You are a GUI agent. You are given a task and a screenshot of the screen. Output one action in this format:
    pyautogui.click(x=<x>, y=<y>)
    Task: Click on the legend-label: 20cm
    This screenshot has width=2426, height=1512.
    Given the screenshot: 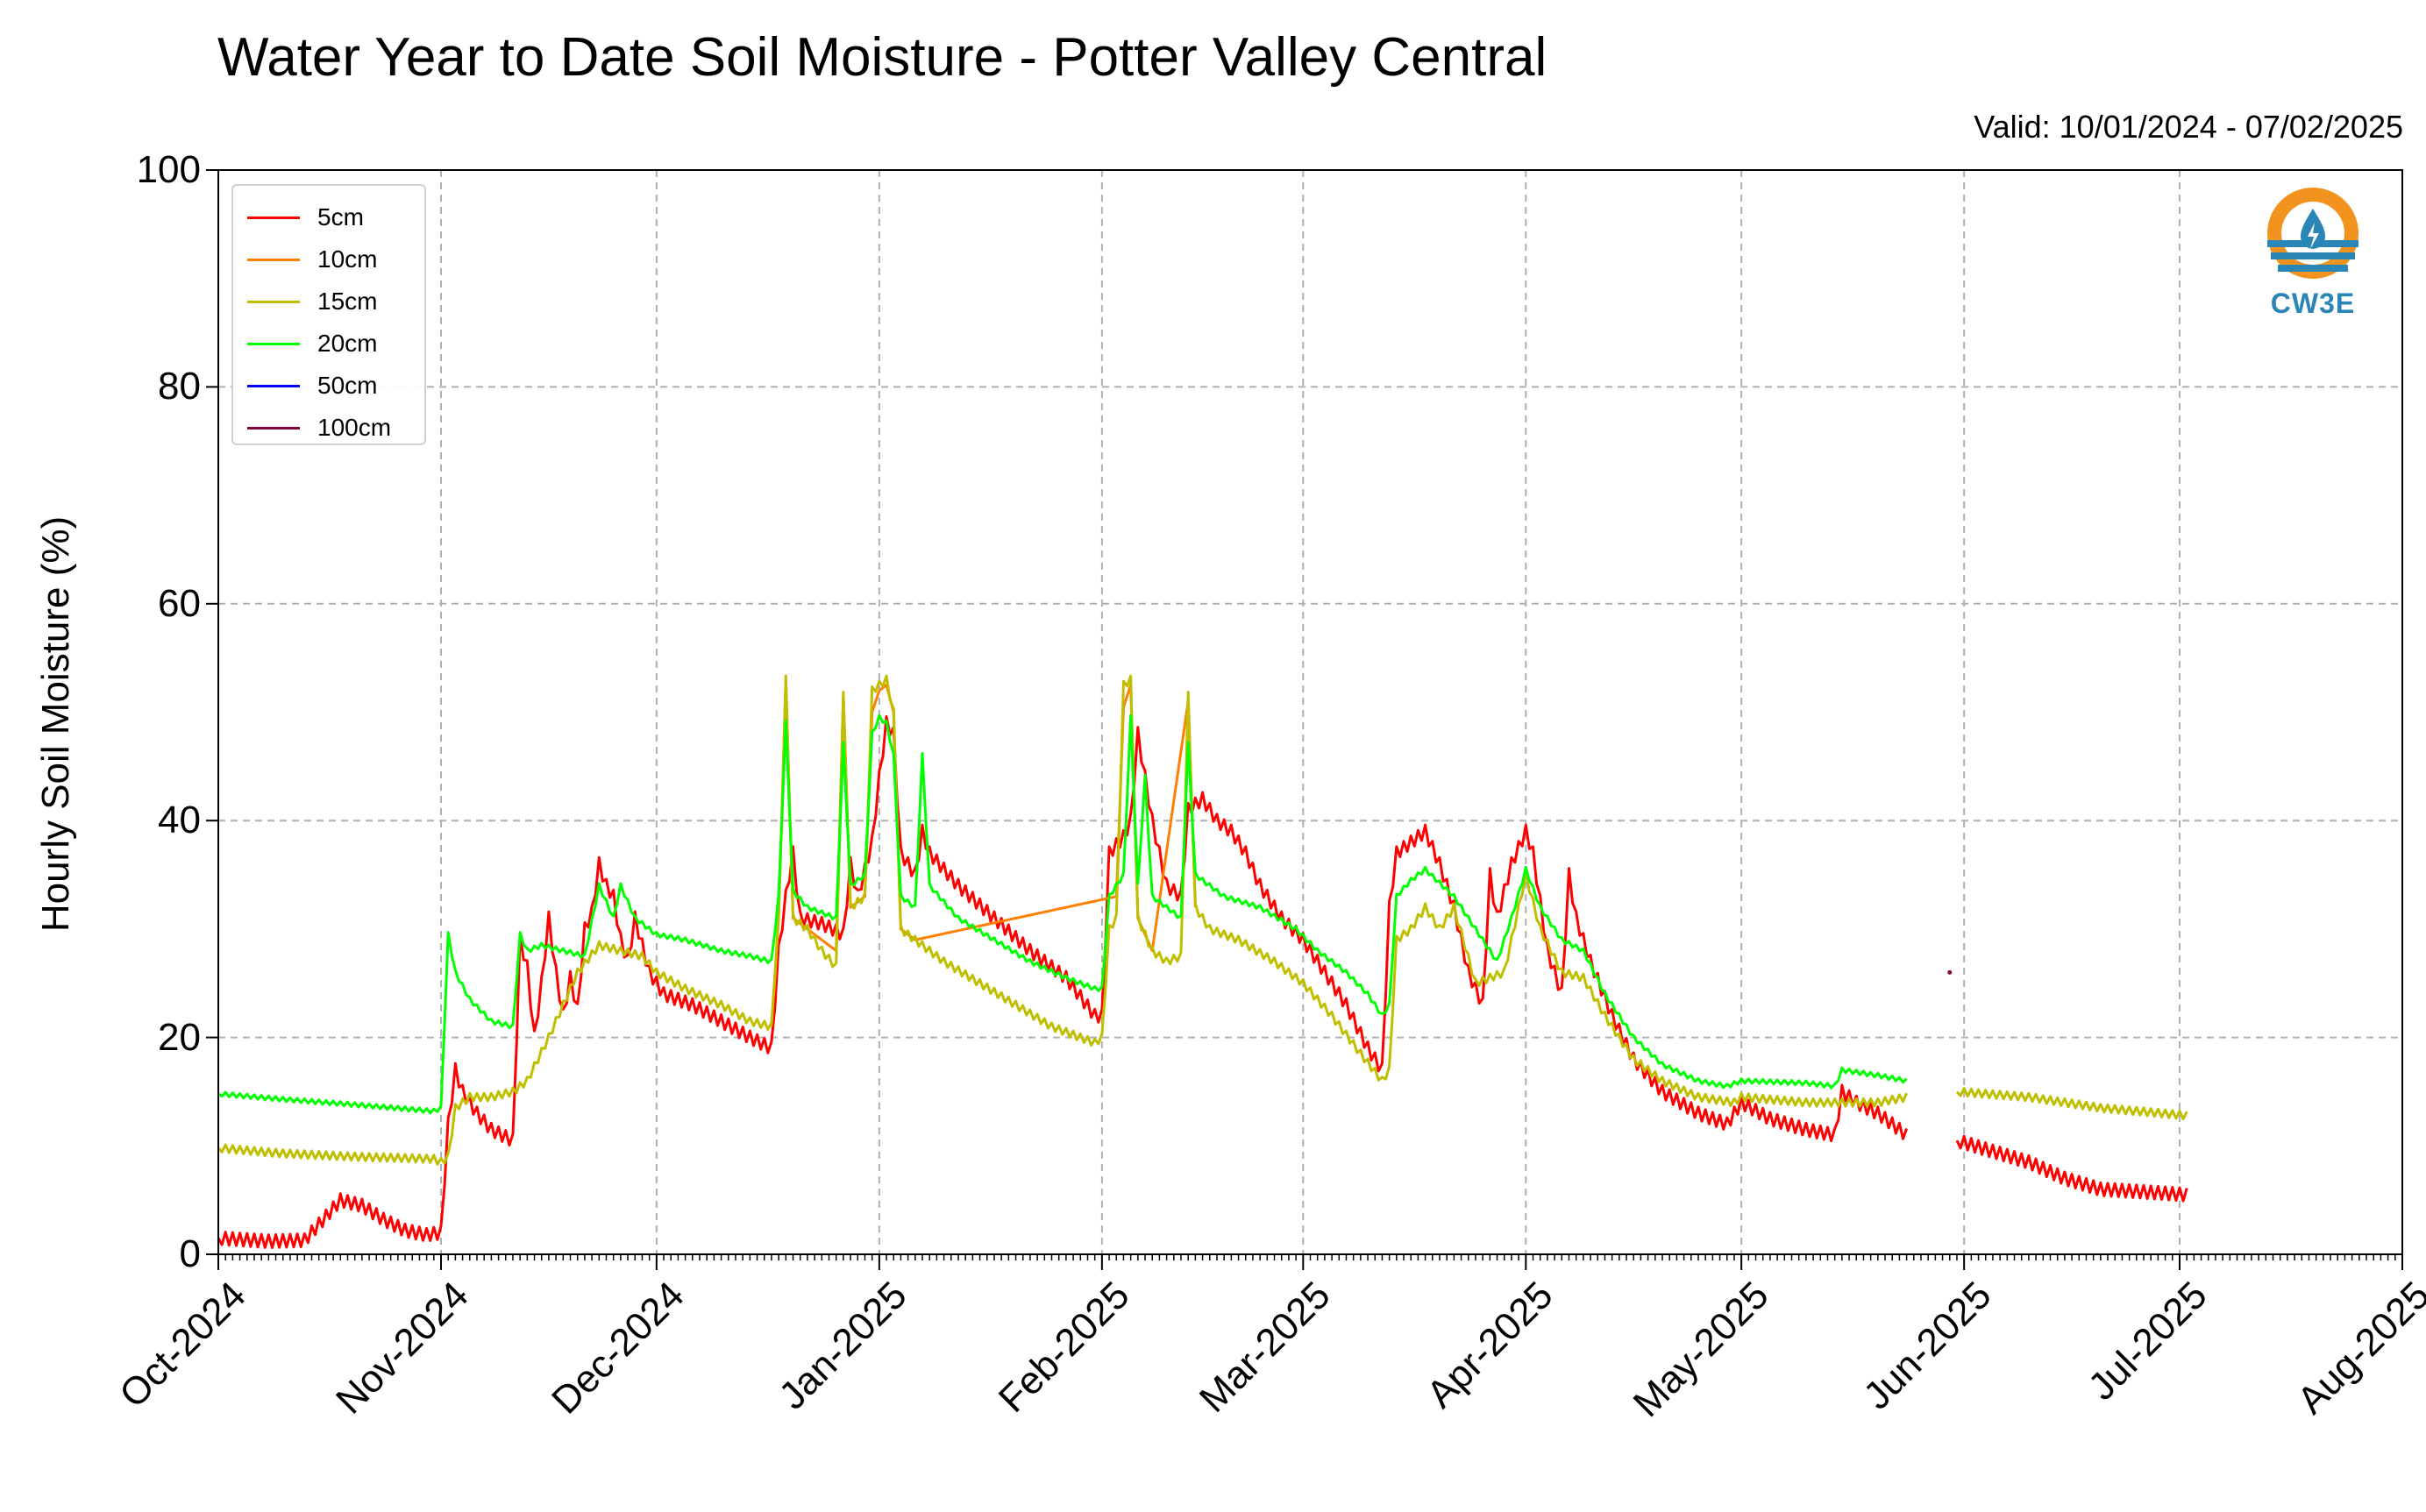 What is the action you would take?
    pyautogui.click(x=347, y=343)
    